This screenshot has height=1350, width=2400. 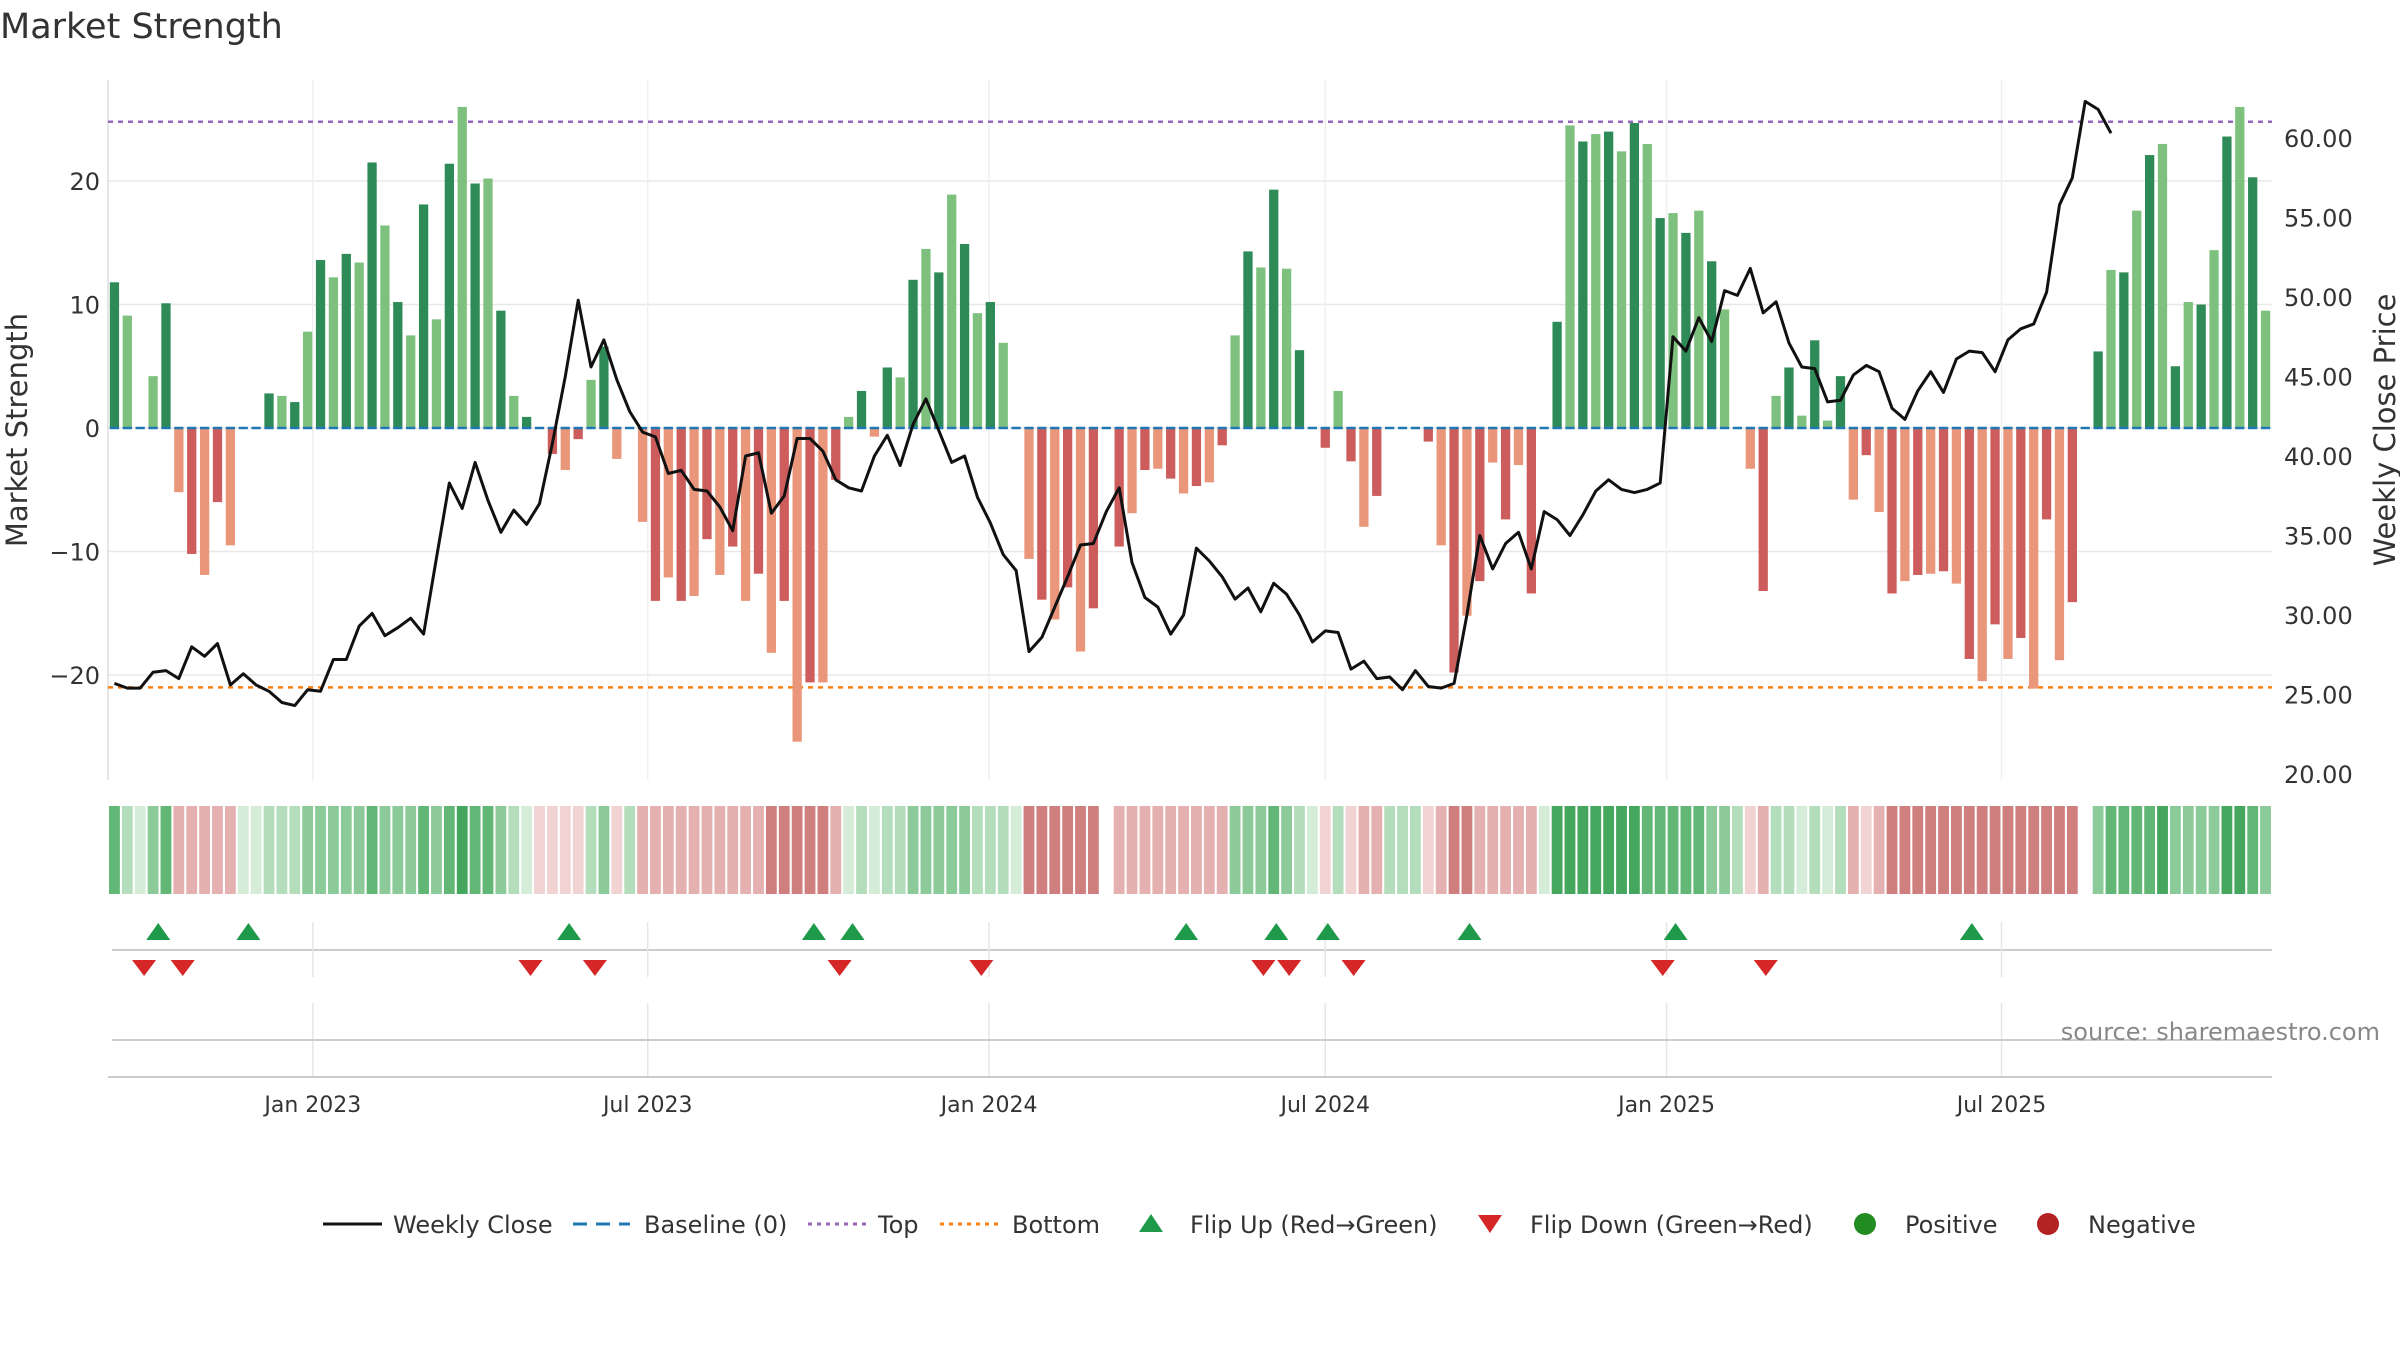 What do you see at coordinates (1671, 1225) in the screenshot?
I see `legend-flip-down: Flip Down (Green→Red)` at bounding box center [1671, 1225].